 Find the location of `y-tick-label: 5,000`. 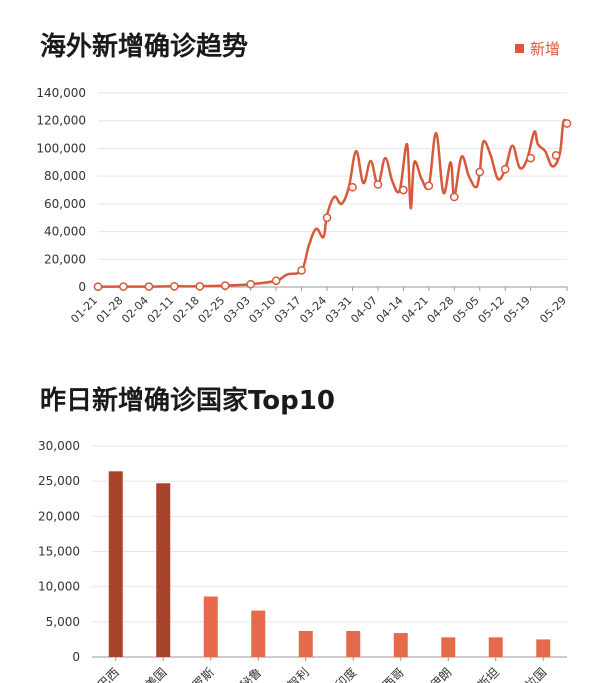

y-tick-label: 5,000 is located at coordinates (63, 622).